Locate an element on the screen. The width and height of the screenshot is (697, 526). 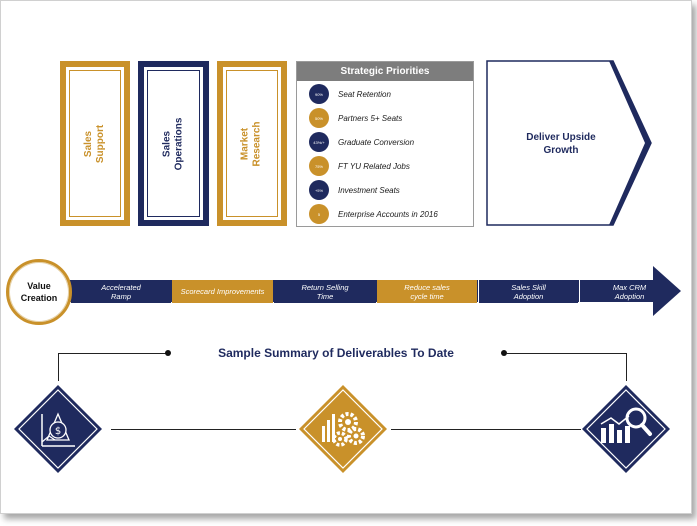
priority-badge: 50% is located at coordinates (319, 118).